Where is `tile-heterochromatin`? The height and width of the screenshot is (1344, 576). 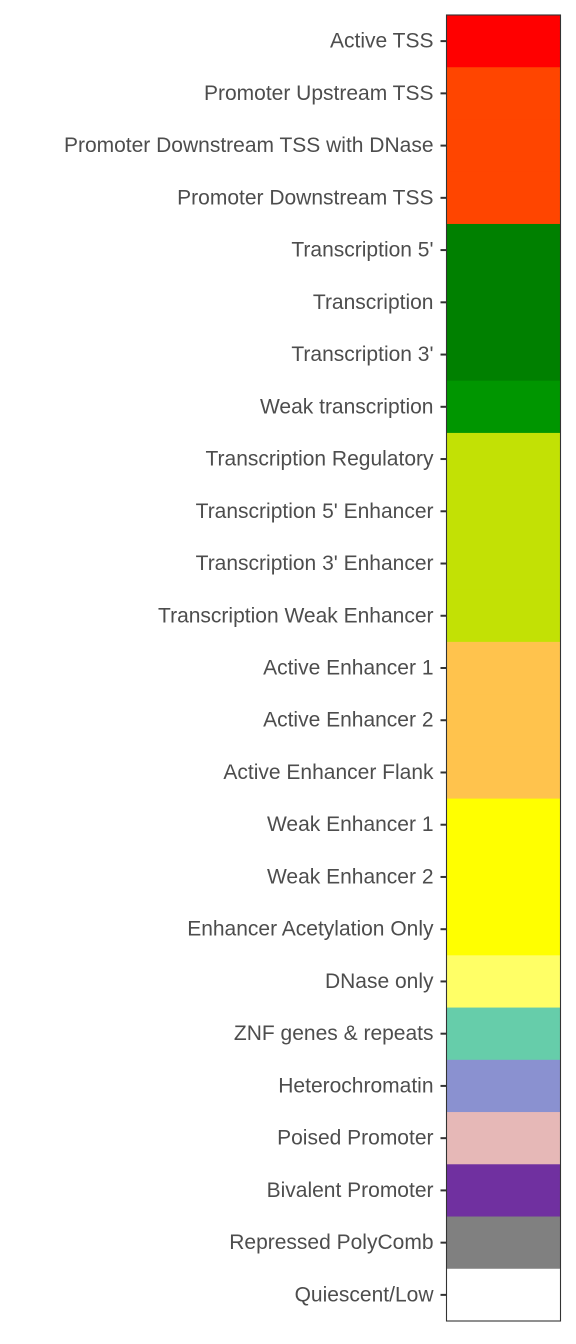
tile-heterochromatin is located at coordinates (503, 1086).